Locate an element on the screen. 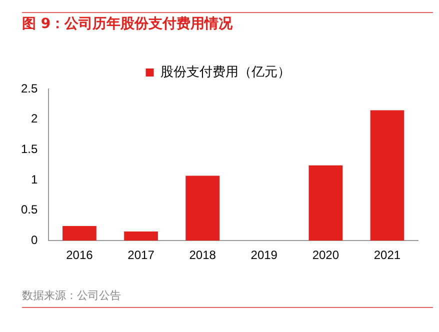 Image resolution: width=439 pixels, height=332 pixels. x-tick-label: 2020 is located at coordinates (326, 255).